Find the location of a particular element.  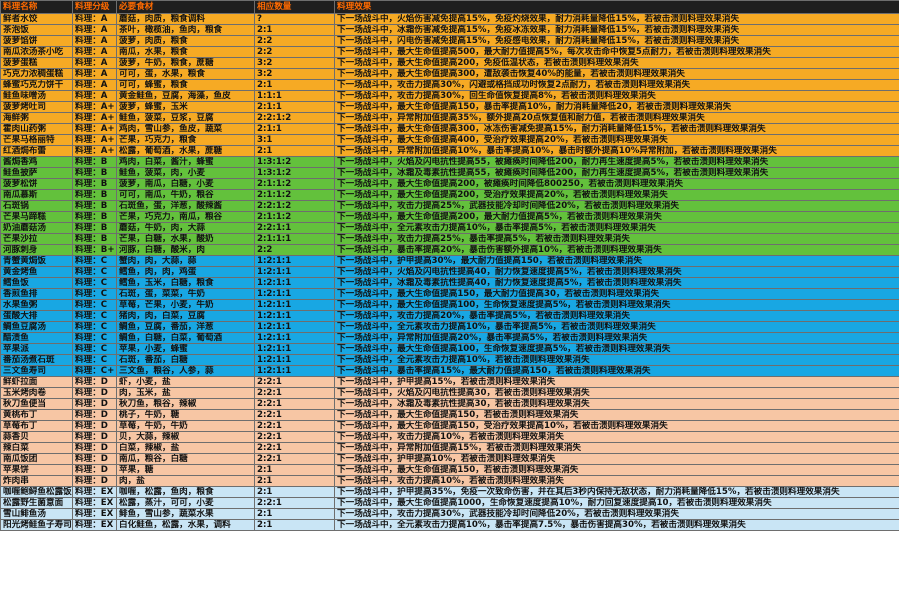

cell-effect: 下一场战斗中，护甲提高30%，最大耐力值提高150，若被击溃则料理效果消失 is located at coordinates (616, 261).